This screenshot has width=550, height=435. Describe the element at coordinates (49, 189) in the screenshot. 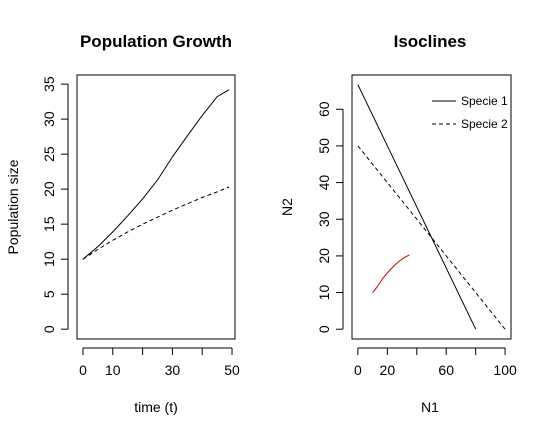

I see `population-growth-y-tick-label: 20` at that location.